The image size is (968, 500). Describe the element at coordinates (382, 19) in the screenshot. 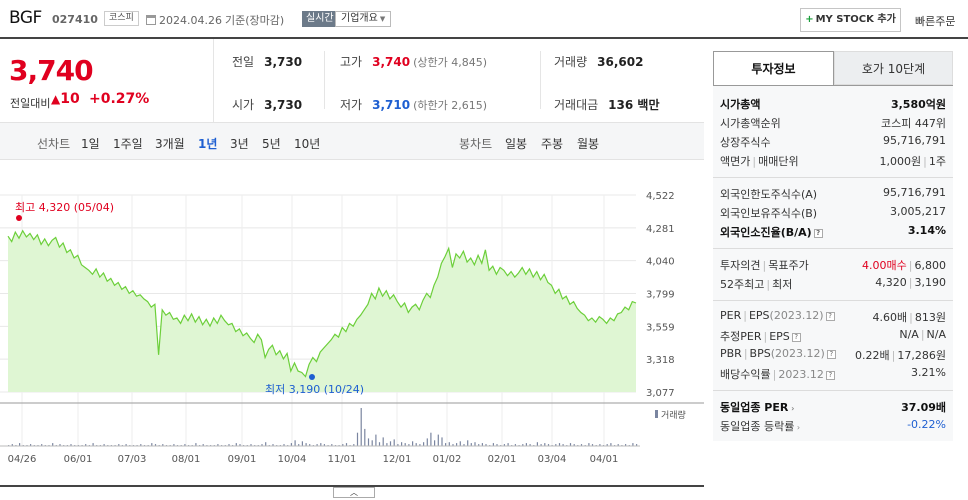

I see `chevron-down-icon: ▼` at that location.